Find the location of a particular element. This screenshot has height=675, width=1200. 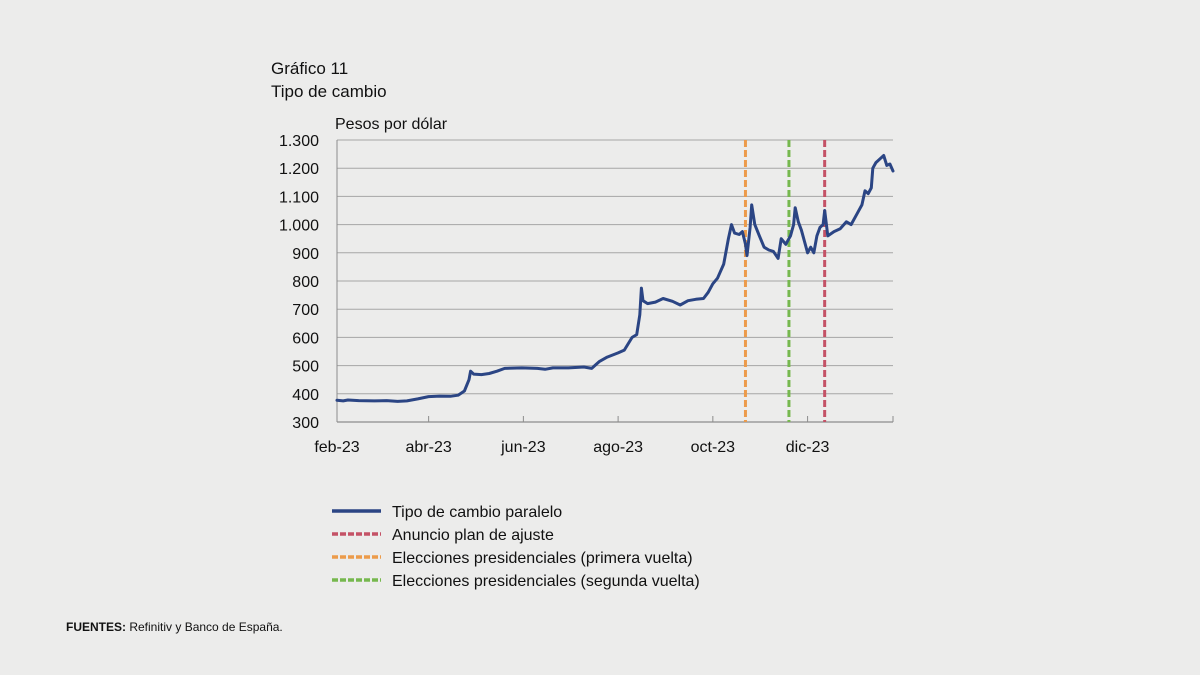

chart-subtitle: Tipo de cambio is located at coordinates (329, 91).